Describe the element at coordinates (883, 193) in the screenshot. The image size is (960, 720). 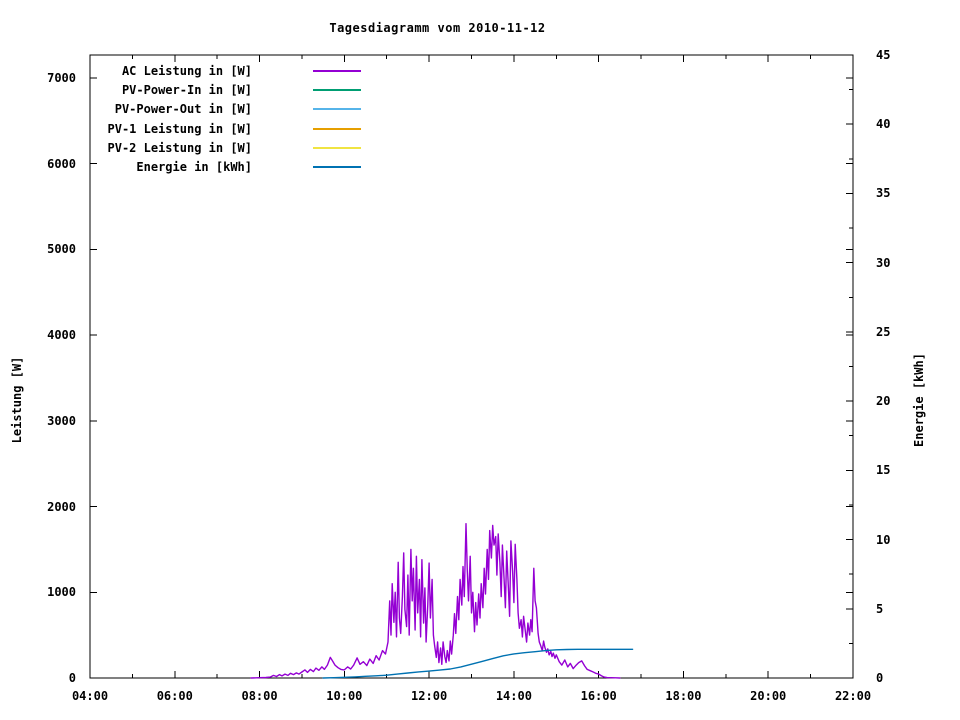
I see `y-right-tick-label: 35` at that location.